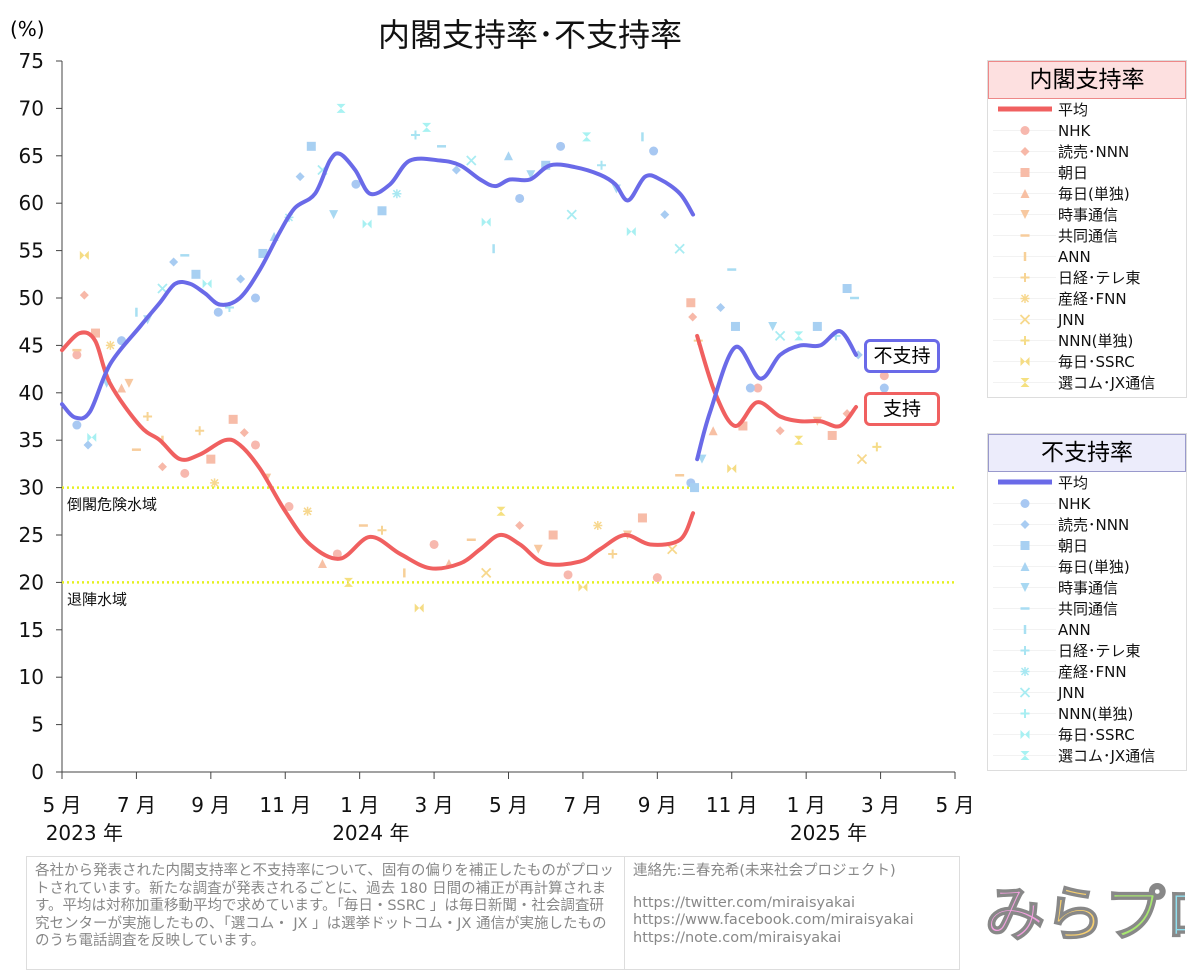  I want to click on y-unit-label: (%), so click(27, 29).